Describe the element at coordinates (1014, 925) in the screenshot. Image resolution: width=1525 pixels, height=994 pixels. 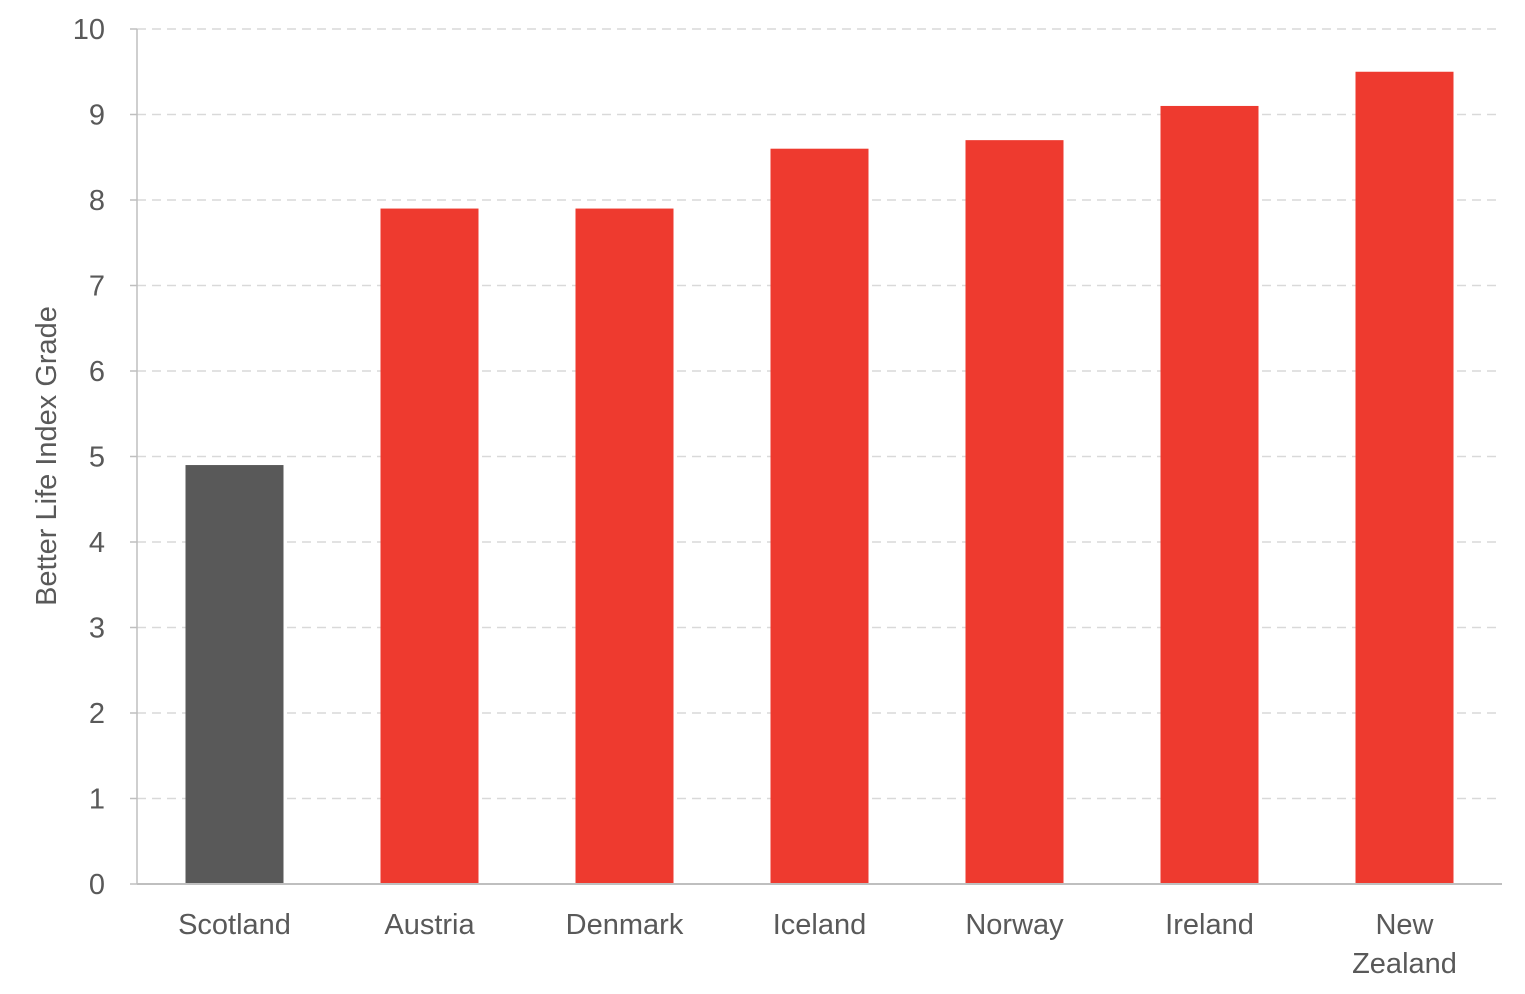
I see `x-tick-label: Norway` at that location.